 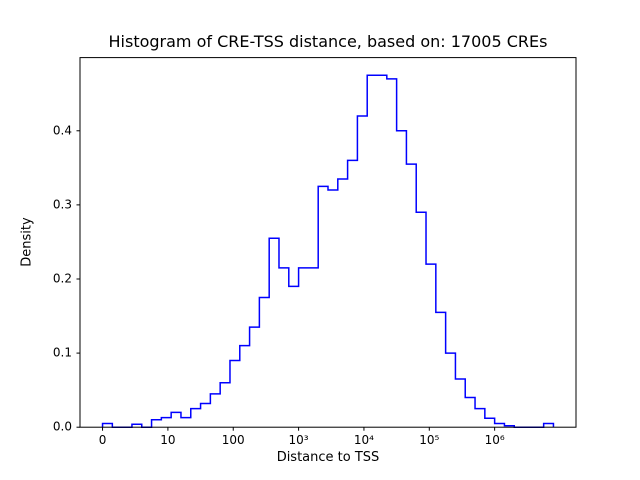 What do you see at coordinates (233, 440) in the screenshot?
I see `x-tick-label: 100` at bounding box center [233, 440].